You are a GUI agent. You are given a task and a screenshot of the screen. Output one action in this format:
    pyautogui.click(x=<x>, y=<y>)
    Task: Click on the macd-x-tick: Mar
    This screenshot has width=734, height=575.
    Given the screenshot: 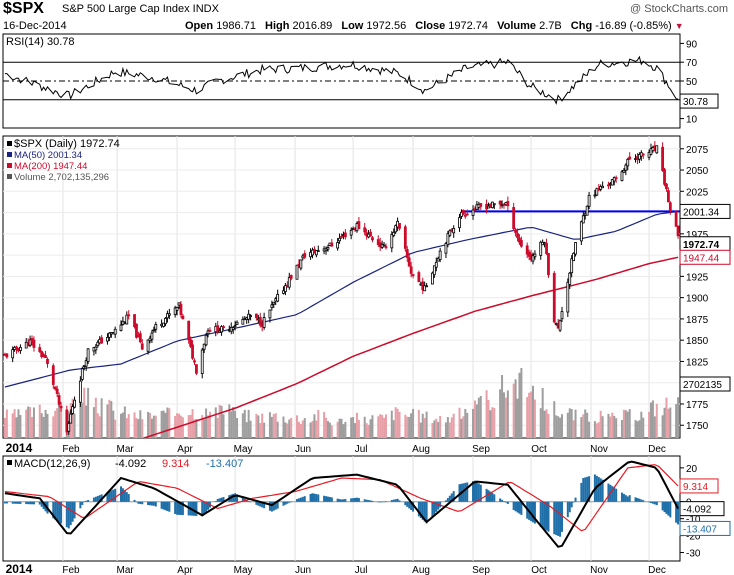 What is the action you would take?
    pyautogui.click(x=126, y=570)
    